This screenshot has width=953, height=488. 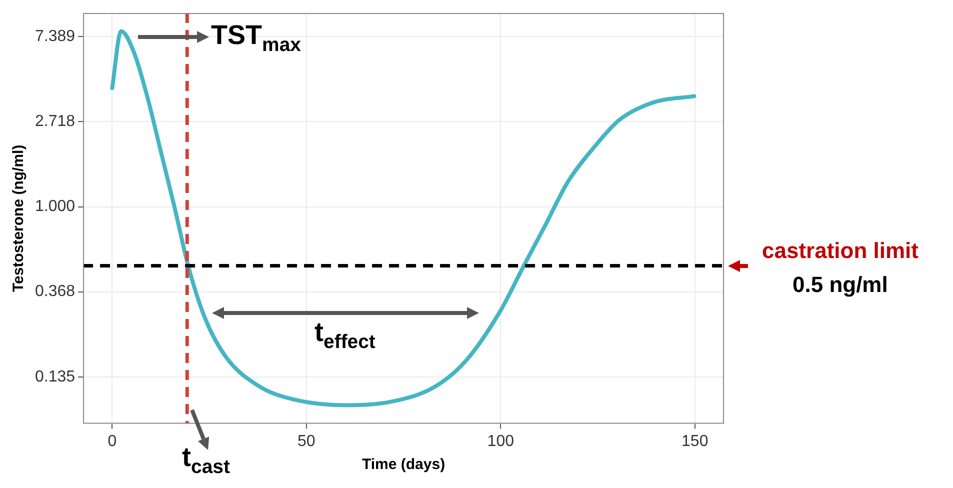 What do you see at coordinates (404, 465) in the screenshot?
I see `x-axis-title: Time (days)` at bounding box center [404, 465].